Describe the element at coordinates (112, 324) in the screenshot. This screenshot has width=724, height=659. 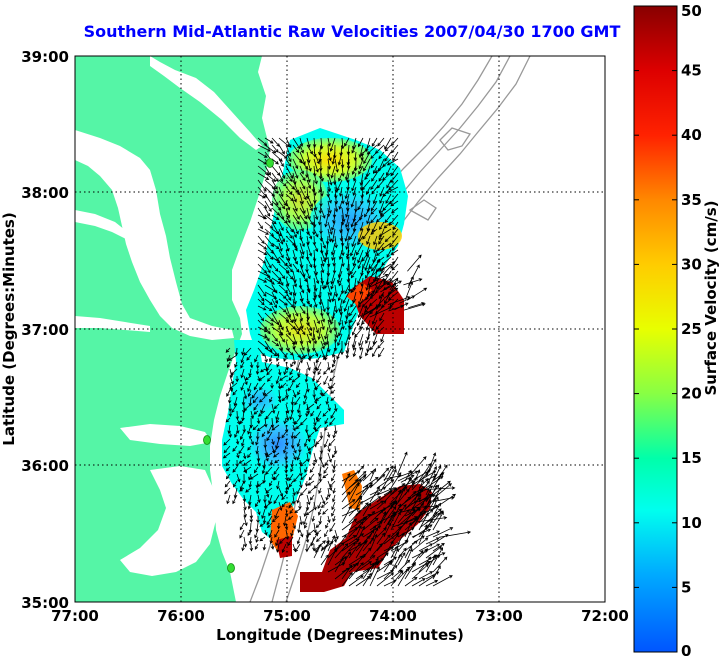
I see `james-river` at that location.